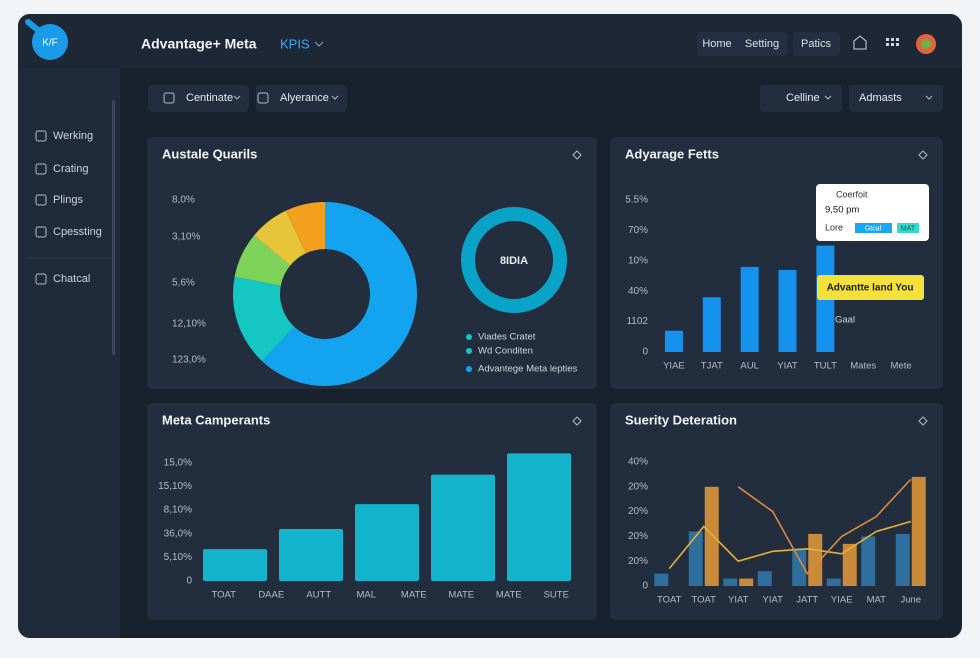 This screenshot has height=658, width=980. I want to click on avatar-inner, so click(926, 44).